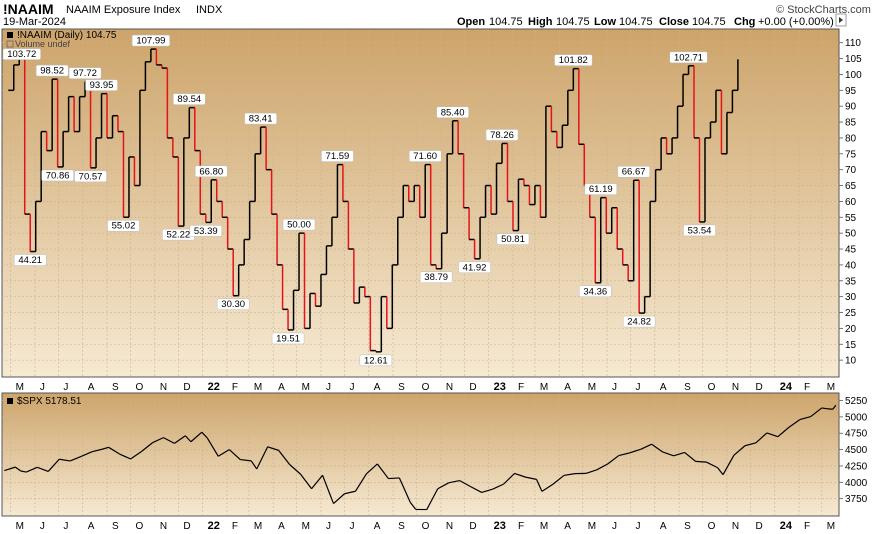 This screenshot has height=534, width=875. Describe the element at coordinates (67, 35) in the screenshot. I see `naaim-legend-label: !NAAIM (Daily) 104.75` at that location.